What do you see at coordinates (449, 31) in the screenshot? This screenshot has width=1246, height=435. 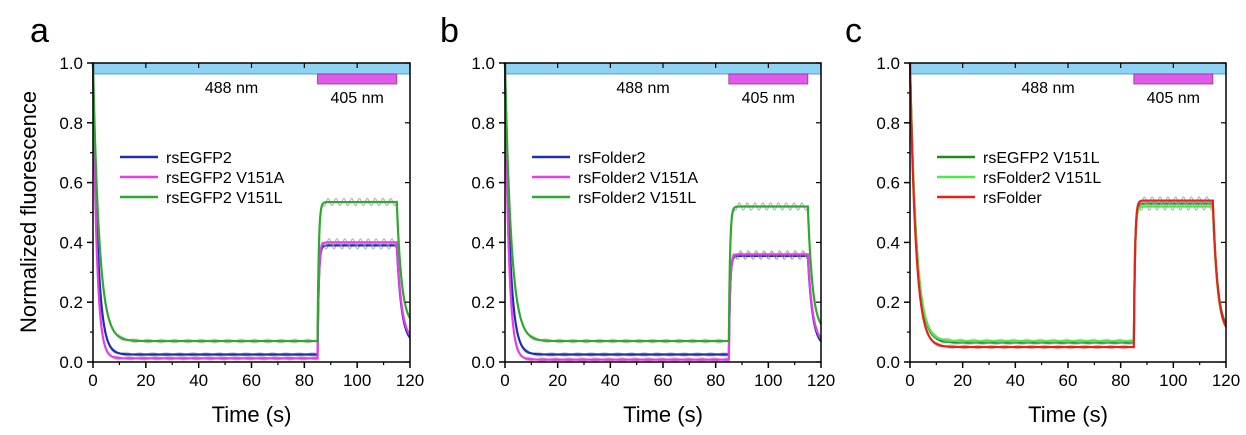 I see `panel-letter-b: b` at bounding box center [449, 31].